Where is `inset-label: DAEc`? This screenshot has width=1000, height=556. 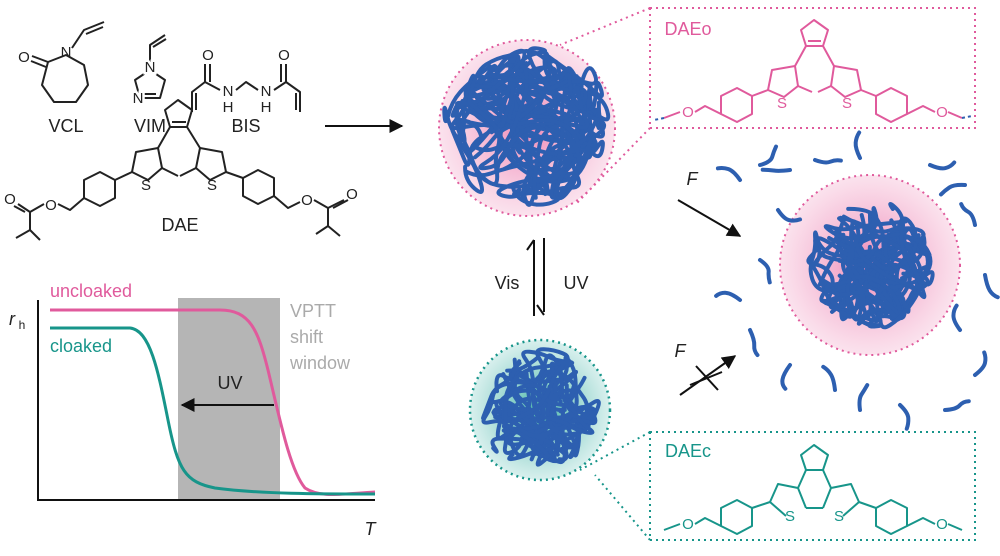
inset-label: DAEc is located at coordinates (688, 451).